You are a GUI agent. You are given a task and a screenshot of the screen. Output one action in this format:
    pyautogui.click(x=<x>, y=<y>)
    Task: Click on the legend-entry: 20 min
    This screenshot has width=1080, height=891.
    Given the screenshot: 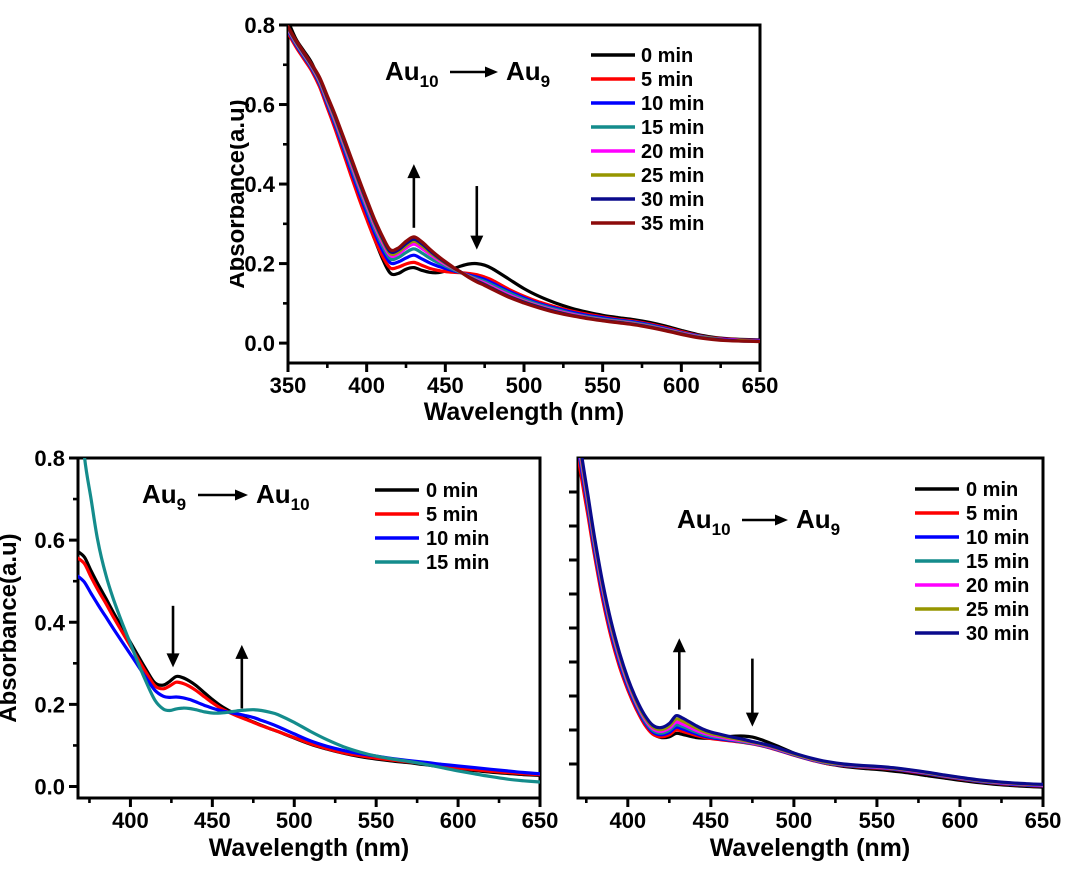 What is the action you would take?
    pyautogui.click(x=972, y=586)
    